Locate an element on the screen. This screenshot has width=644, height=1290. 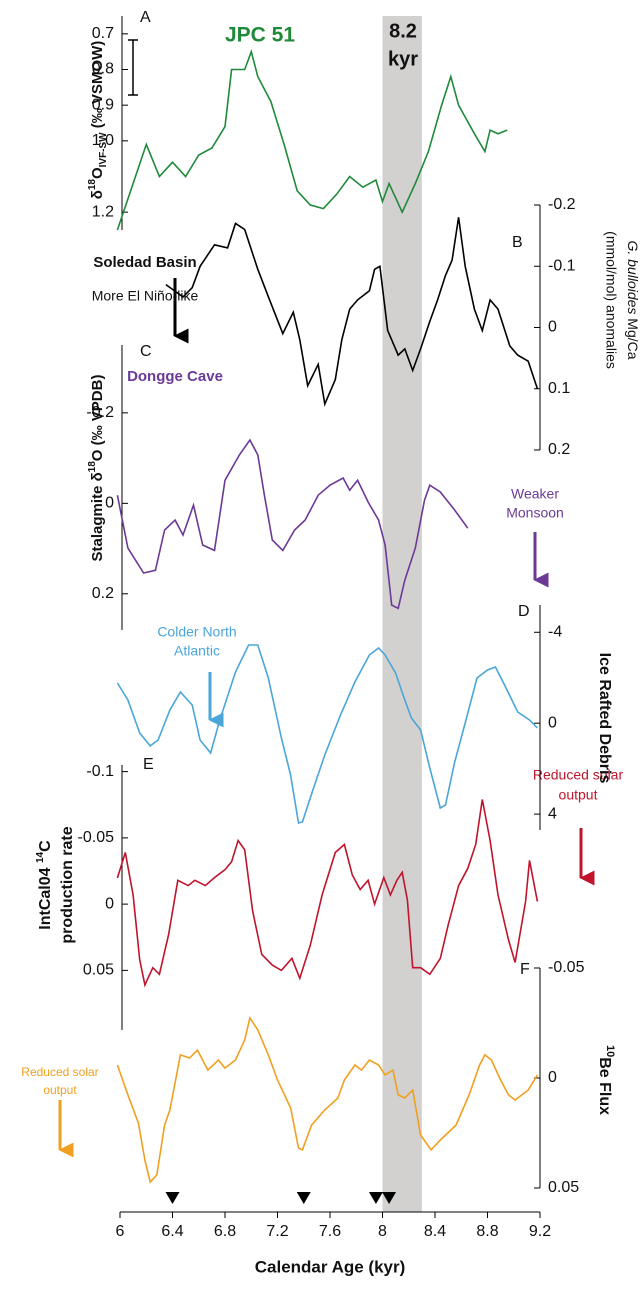
panel-letter: C is located at coordinates (146, 351).